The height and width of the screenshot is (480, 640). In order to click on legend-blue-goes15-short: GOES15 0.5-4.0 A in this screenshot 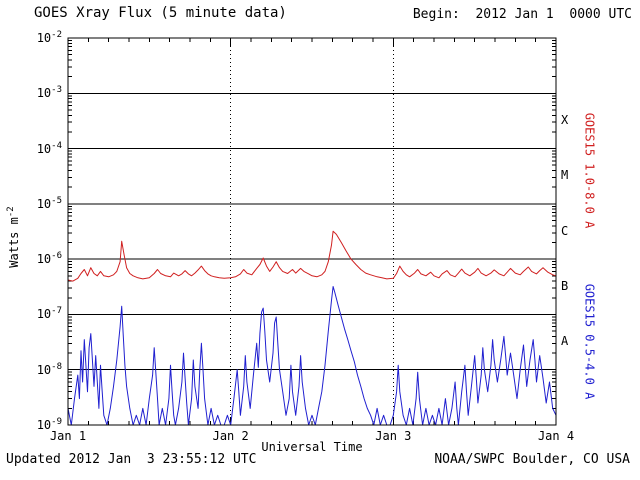, I will do `click(589, 341)`.